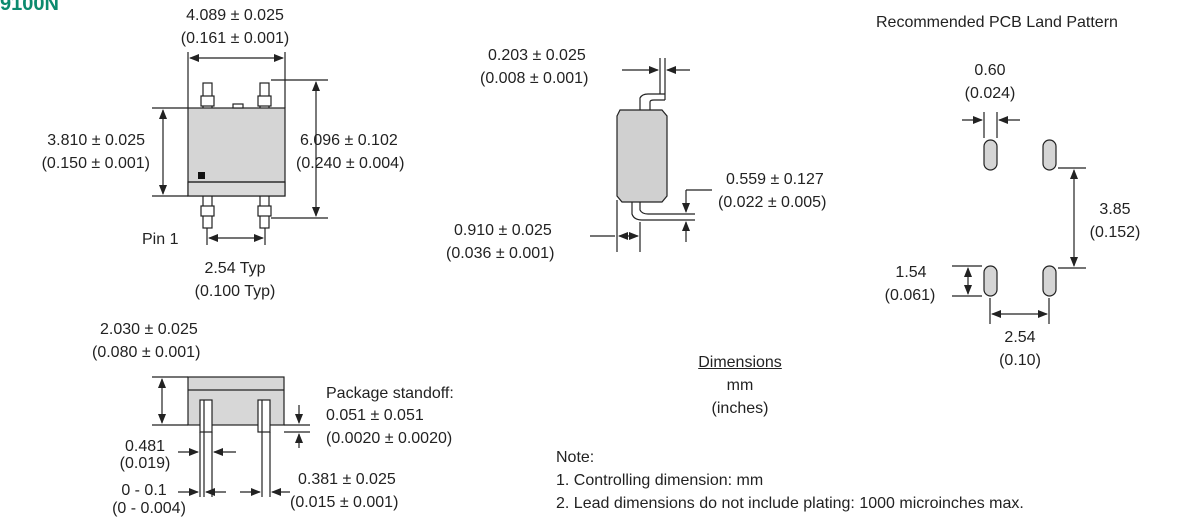 Image resolution: width=1184 pixels, height=520 pixels. Describe the element at coordinates (149, 329) in the screenshot. I see `front-body-h-mm: 2.030 ± 0.025` at that location.